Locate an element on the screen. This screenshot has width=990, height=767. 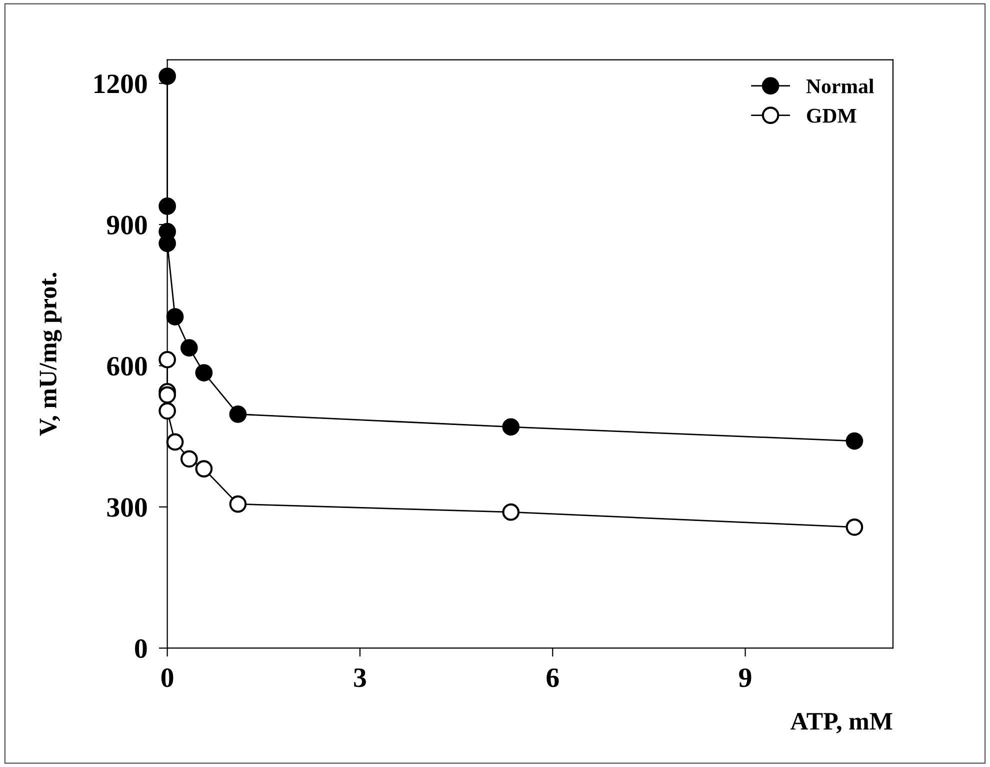
legend-label: Normal is located at coordinates (840, 86).